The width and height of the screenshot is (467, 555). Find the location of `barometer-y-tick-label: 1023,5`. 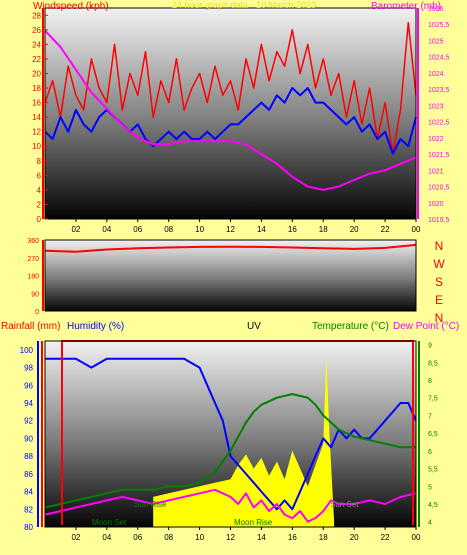

barometer-y-tick-label: 1023,5 is located at coordinates (439, 90).